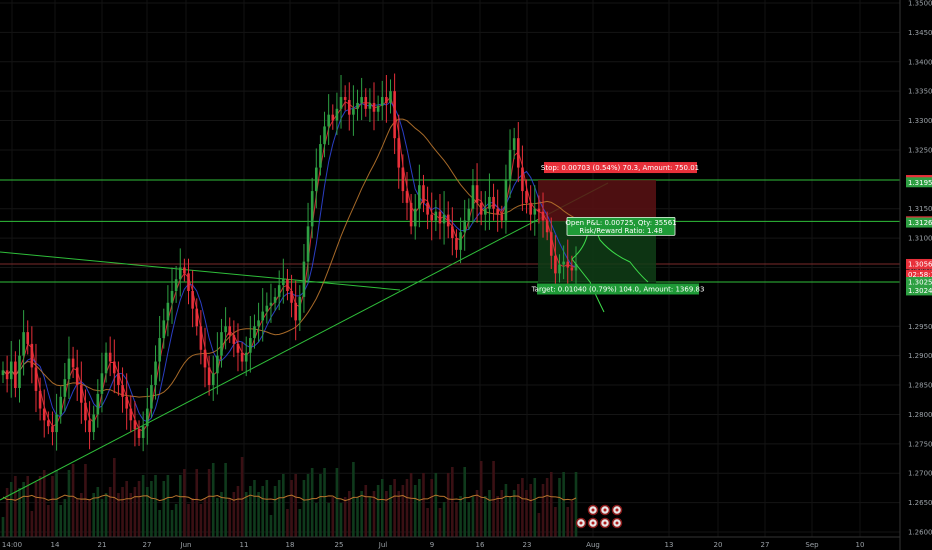 The height and width of the screenshot is (550, 932). Describe the element at coordinates (289, 498) in the screenshot. I see `volume-average-line` at that location.